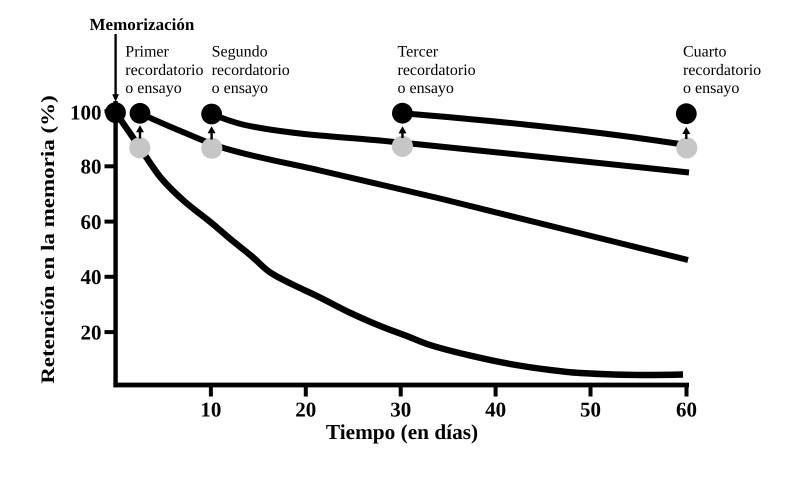 The width and height of the screenshot is (800, 481). What do you see at coordinates (86, 112) in the screenshot?
I see `svg-text: 100` at bounding box center [86, 112].